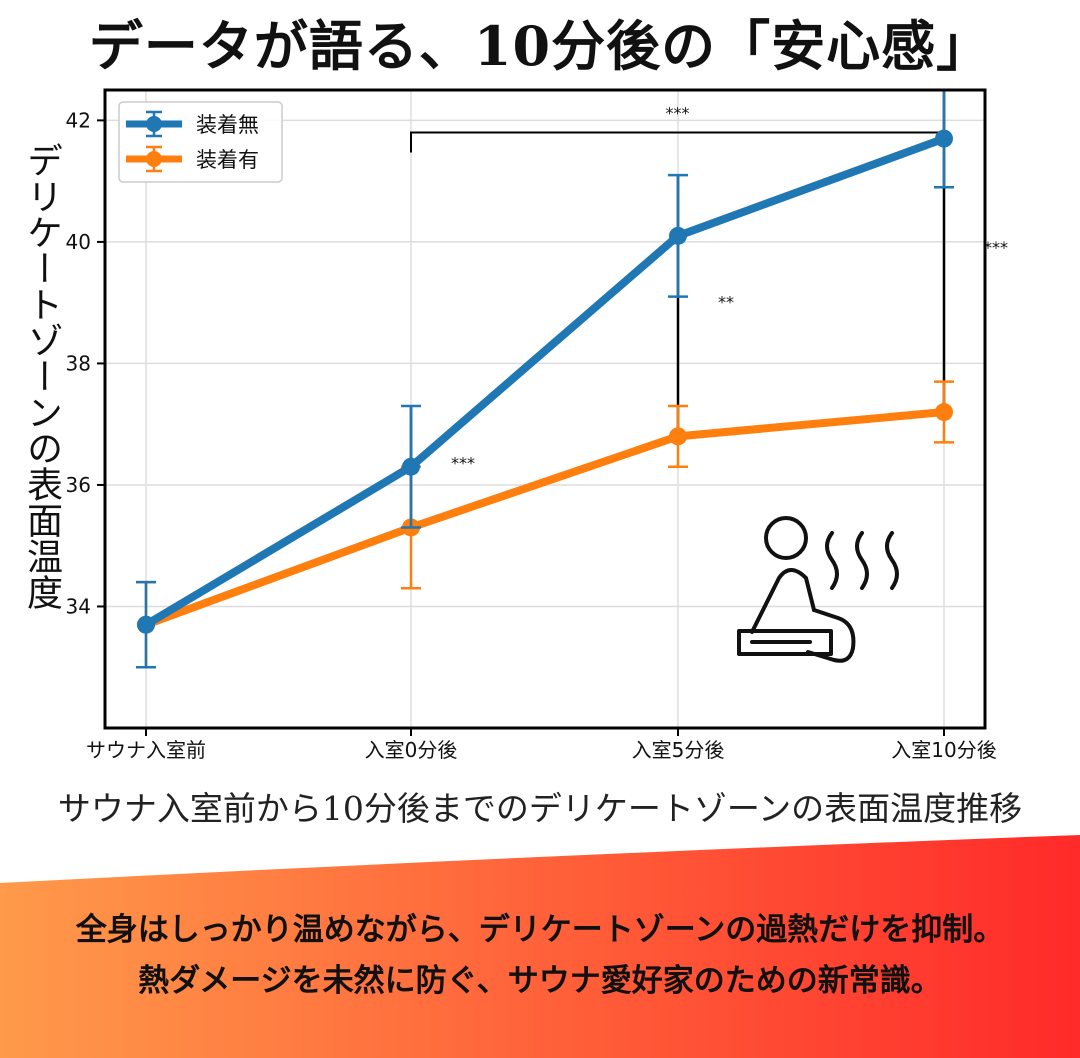 This screenshot has height=1058, width=1080. What do you see at coordinates (540, 808) in the screenshot?
I see `chart-caption: サウナ入室前から10分後までのデリケートゾーンの表面温度推移` at bounding box center [540, 808].